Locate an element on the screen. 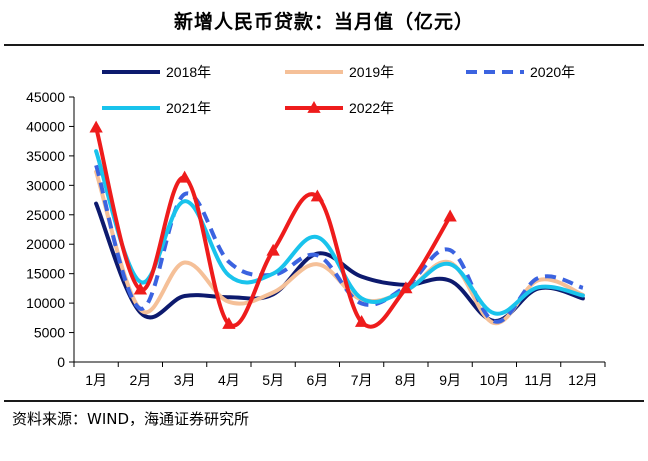 This screenshot has width=648, height=461. x-tick-label: 7月 is located at coordinates (362, 380).